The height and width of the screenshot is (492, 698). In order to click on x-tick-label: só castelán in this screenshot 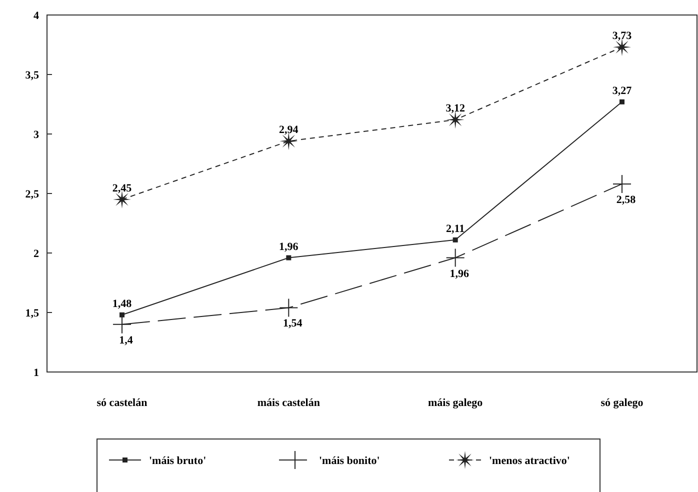, I will do `click(122, 403)`.